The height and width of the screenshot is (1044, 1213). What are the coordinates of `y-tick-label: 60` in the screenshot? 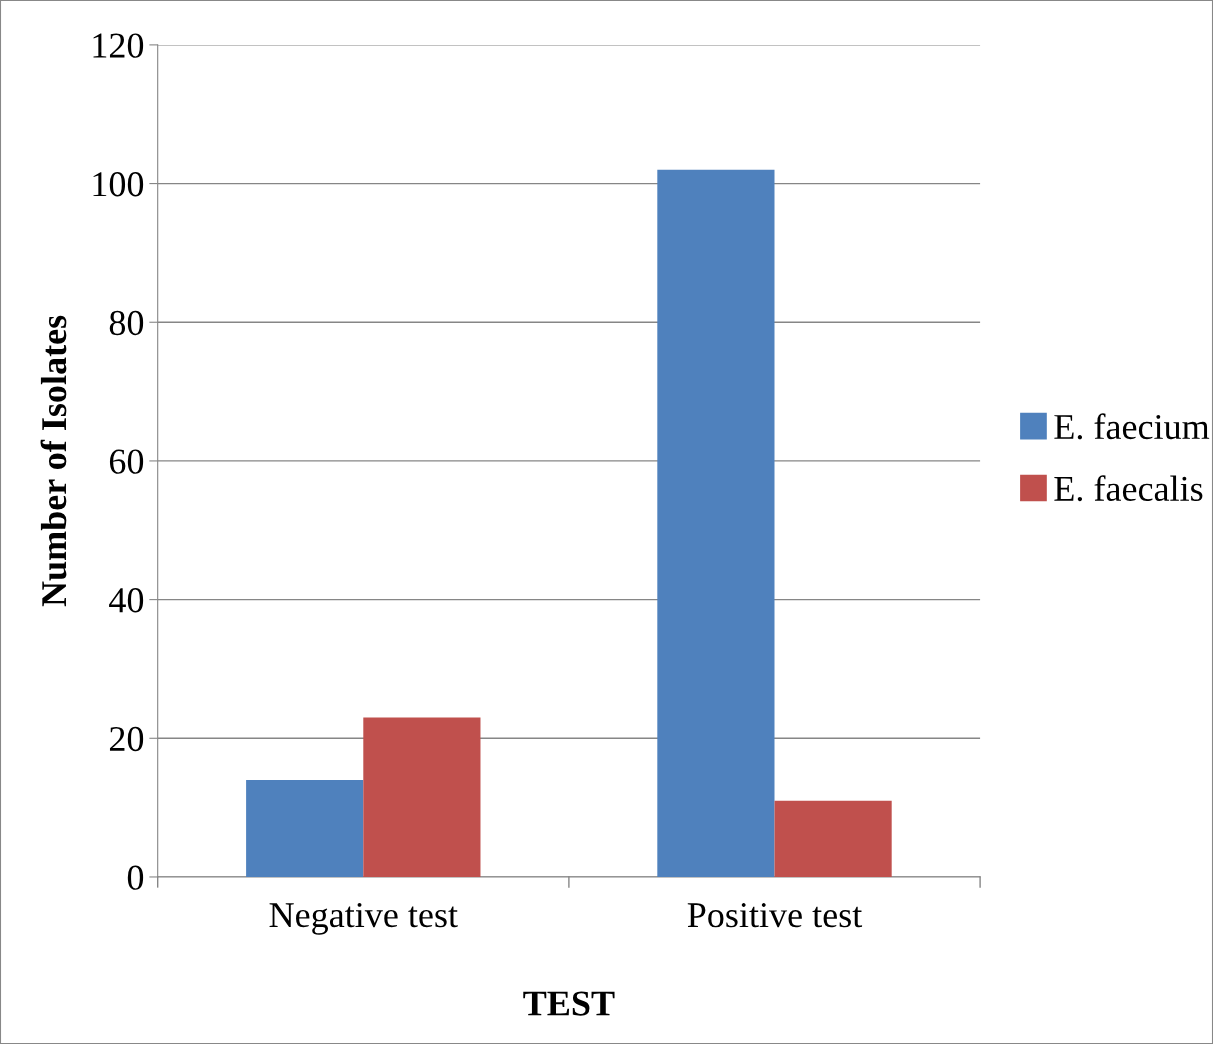 It's located at (126, 461).